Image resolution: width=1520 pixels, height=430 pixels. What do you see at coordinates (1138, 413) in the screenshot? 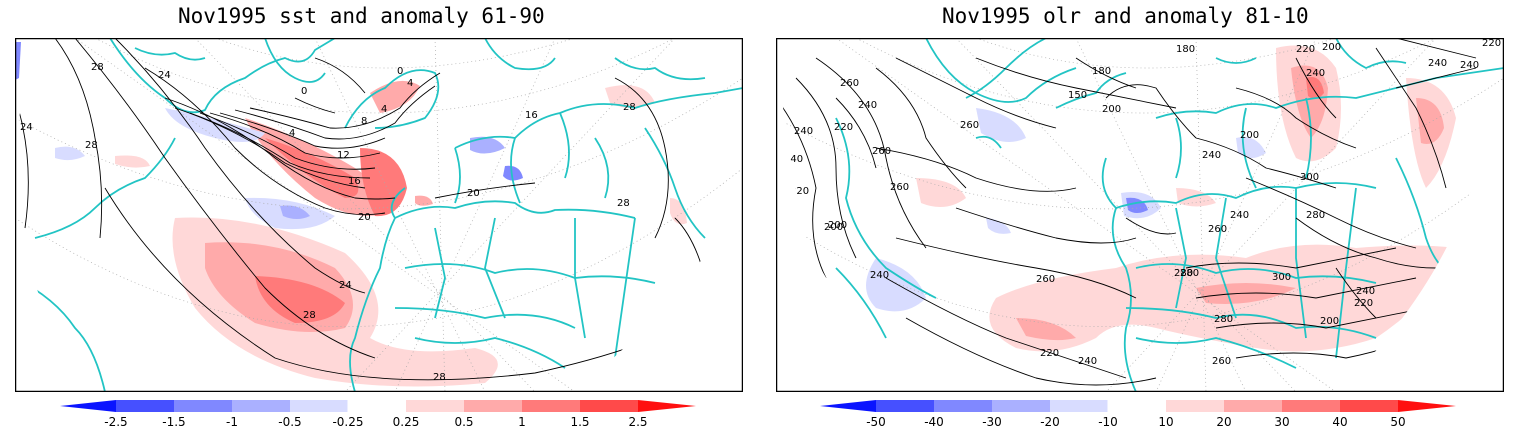
I see `olr-colorbar: -50 -40 -30 -20 -10 10 20 30 40 50` at bounding box center [1138, 413].